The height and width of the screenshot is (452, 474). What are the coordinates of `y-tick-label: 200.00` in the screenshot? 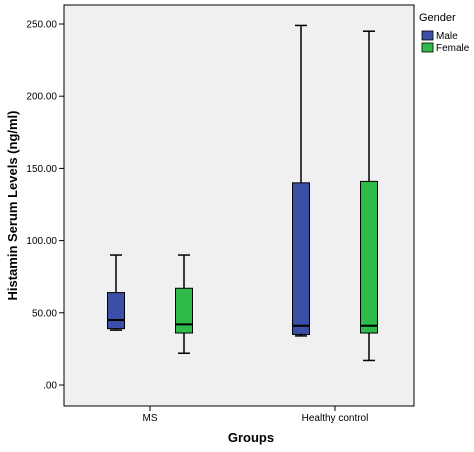 It's located at (41, 97).